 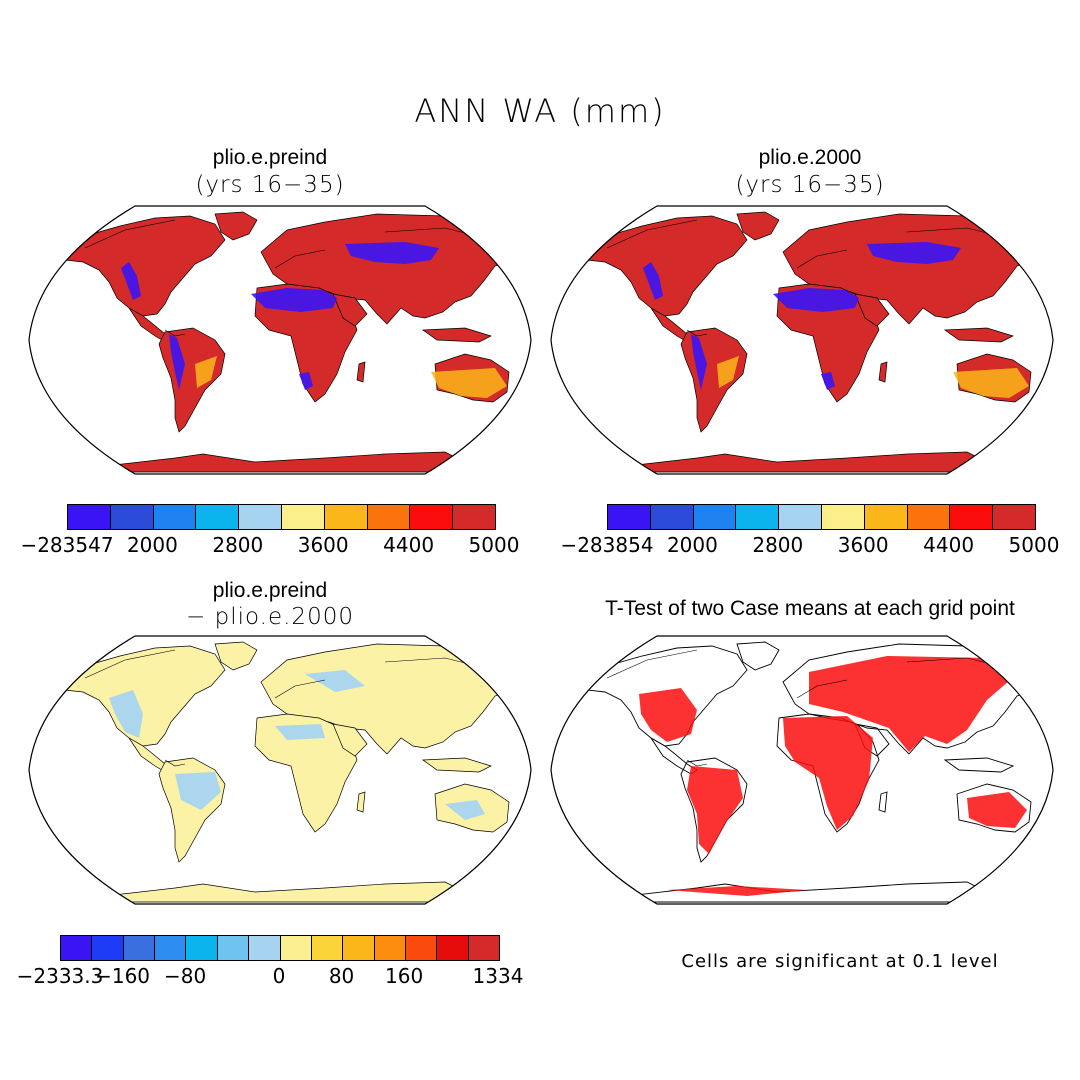 I want to click on colorbar-tick-label: −283854, so click(x=607, y=545).